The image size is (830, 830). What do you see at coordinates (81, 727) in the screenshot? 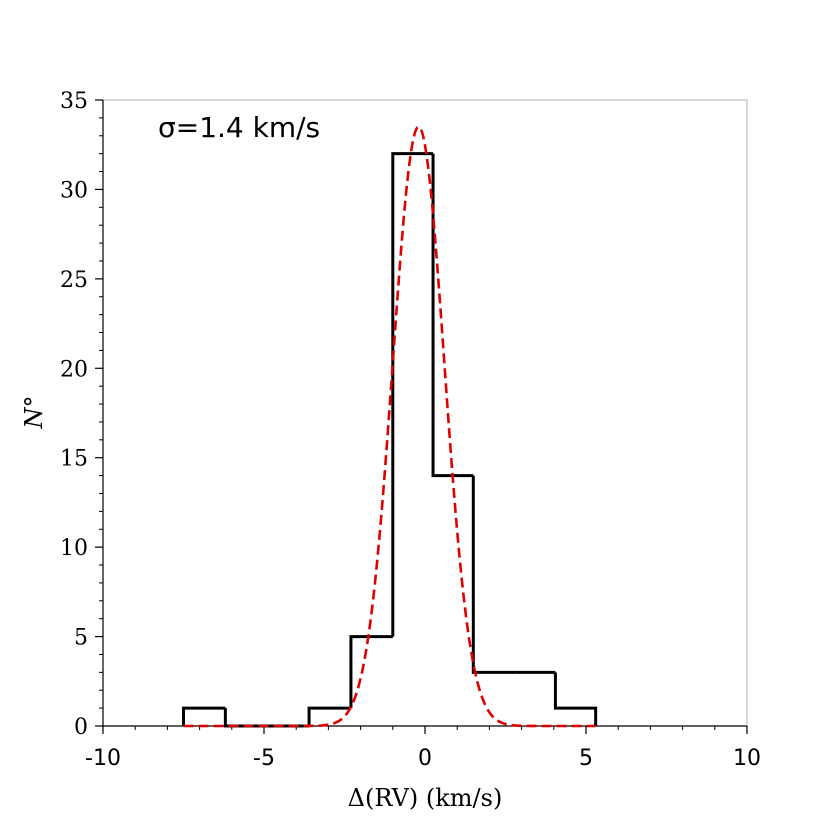
I see `y-tick-label: 0` at bounding box center [81, 727].